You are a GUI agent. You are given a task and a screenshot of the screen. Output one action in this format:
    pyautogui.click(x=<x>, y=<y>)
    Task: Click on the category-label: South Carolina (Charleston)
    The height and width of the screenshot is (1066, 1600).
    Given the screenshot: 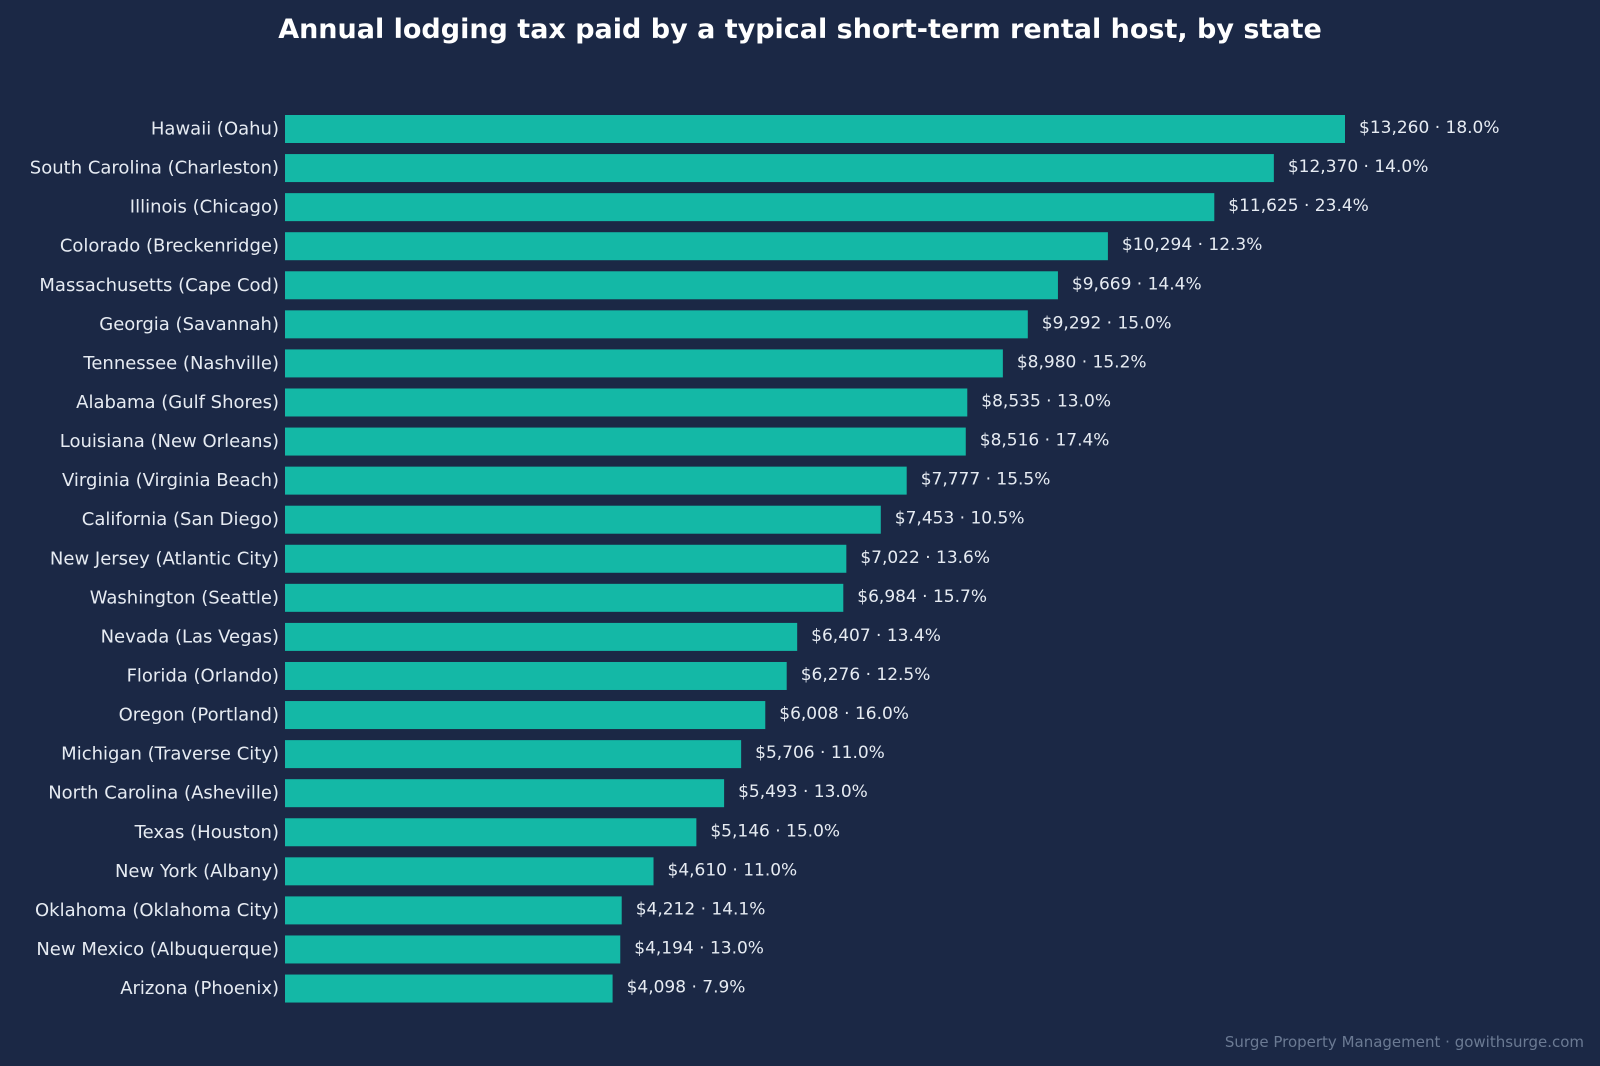 What is the action you would take?
    pyautogui.click(x=154, y=168)
    